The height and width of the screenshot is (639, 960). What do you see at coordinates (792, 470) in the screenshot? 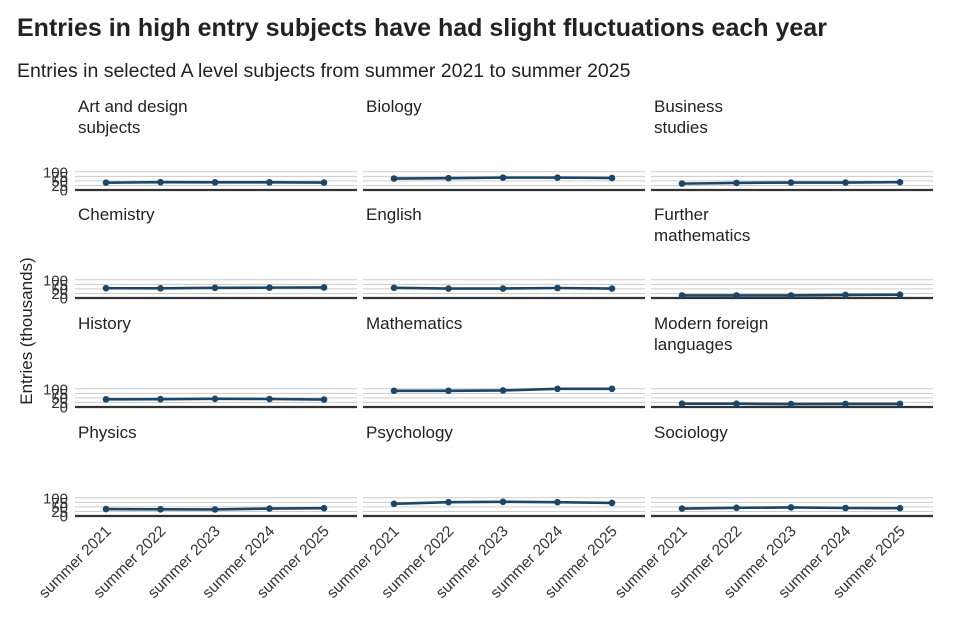
I see `facet-sociology: Sociology` at bounding box center [792, 470].